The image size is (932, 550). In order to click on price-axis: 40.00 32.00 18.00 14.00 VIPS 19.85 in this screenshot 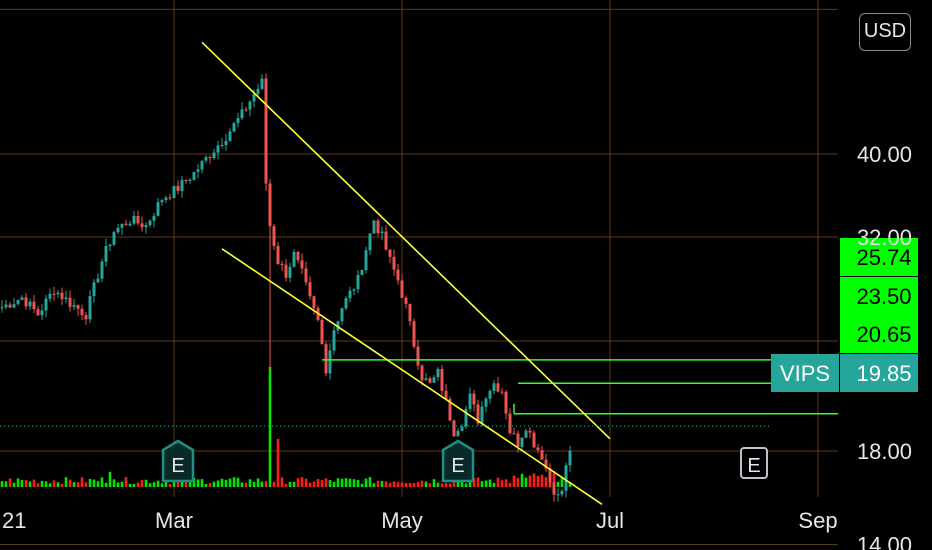, I will do `click(844, 346)`.